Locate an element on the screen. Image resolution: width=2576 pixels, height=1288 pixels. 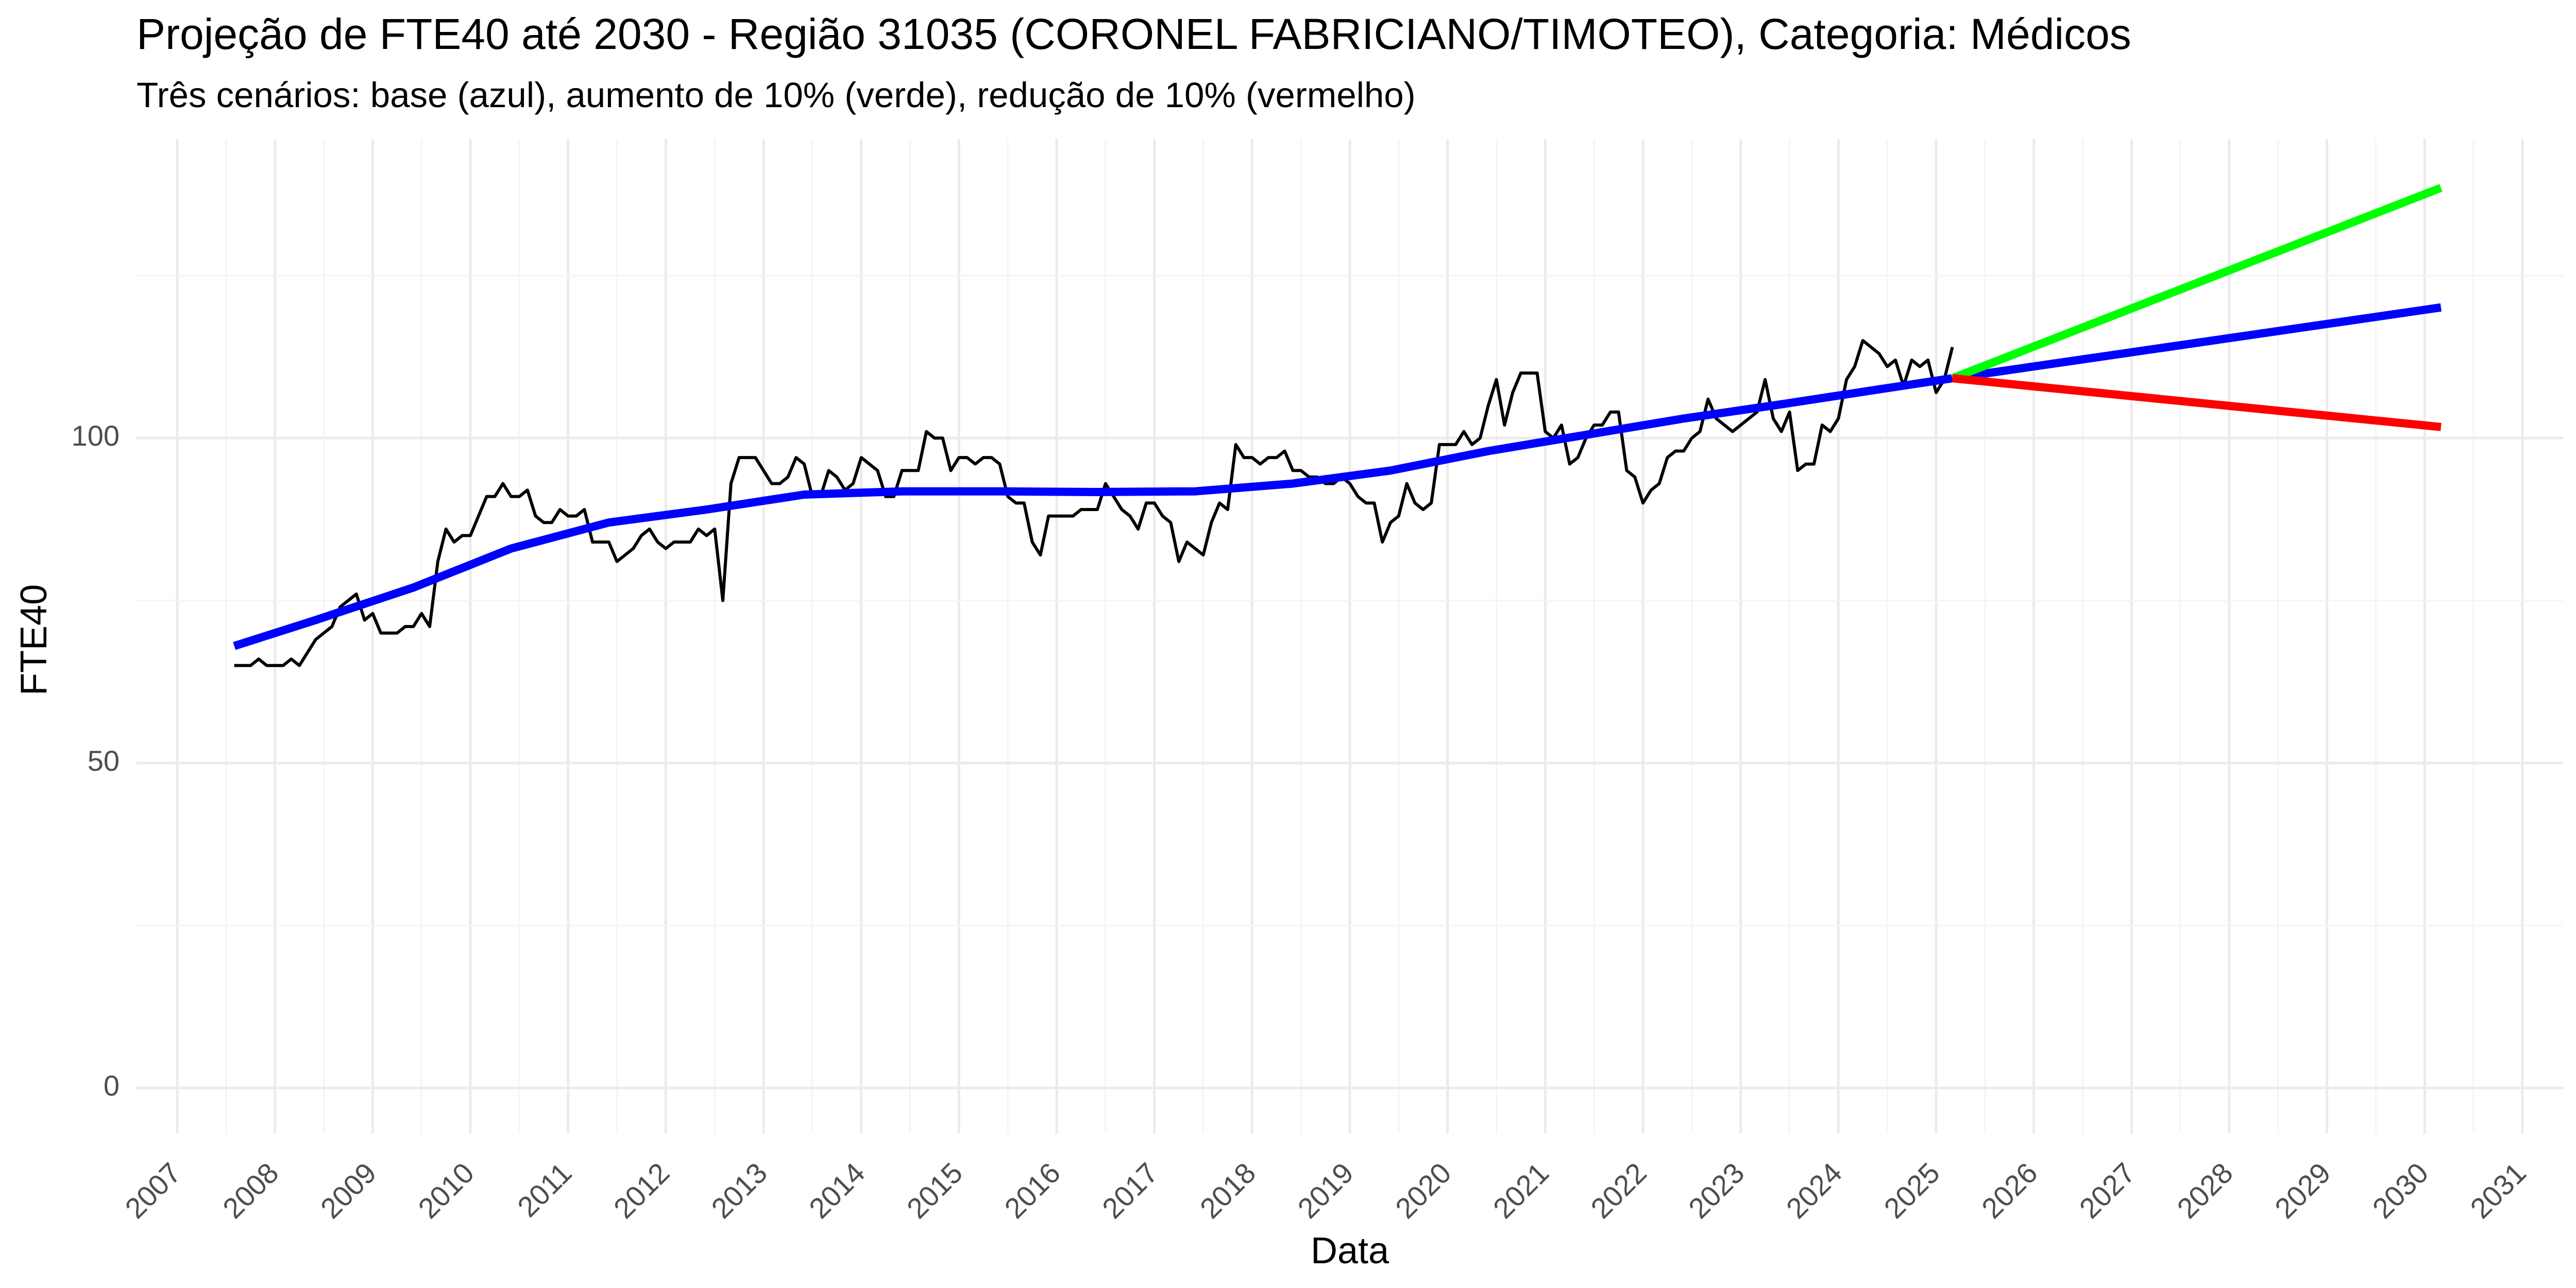
y-axis-label: FTE40 is located at coordinates (34, 640).